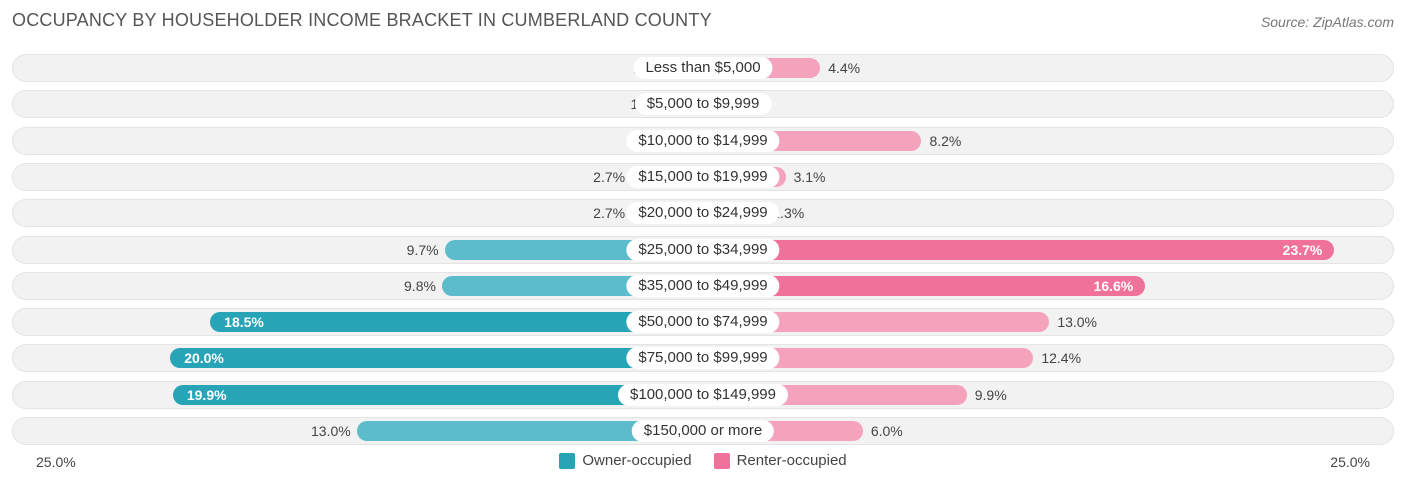 The height and width of the screenshot is (486, 1406). What do you see at coordinates (1113, 285) in the screenshot?
I see `value-label-renter: 16.6%` at bounding box center [1113, 285].